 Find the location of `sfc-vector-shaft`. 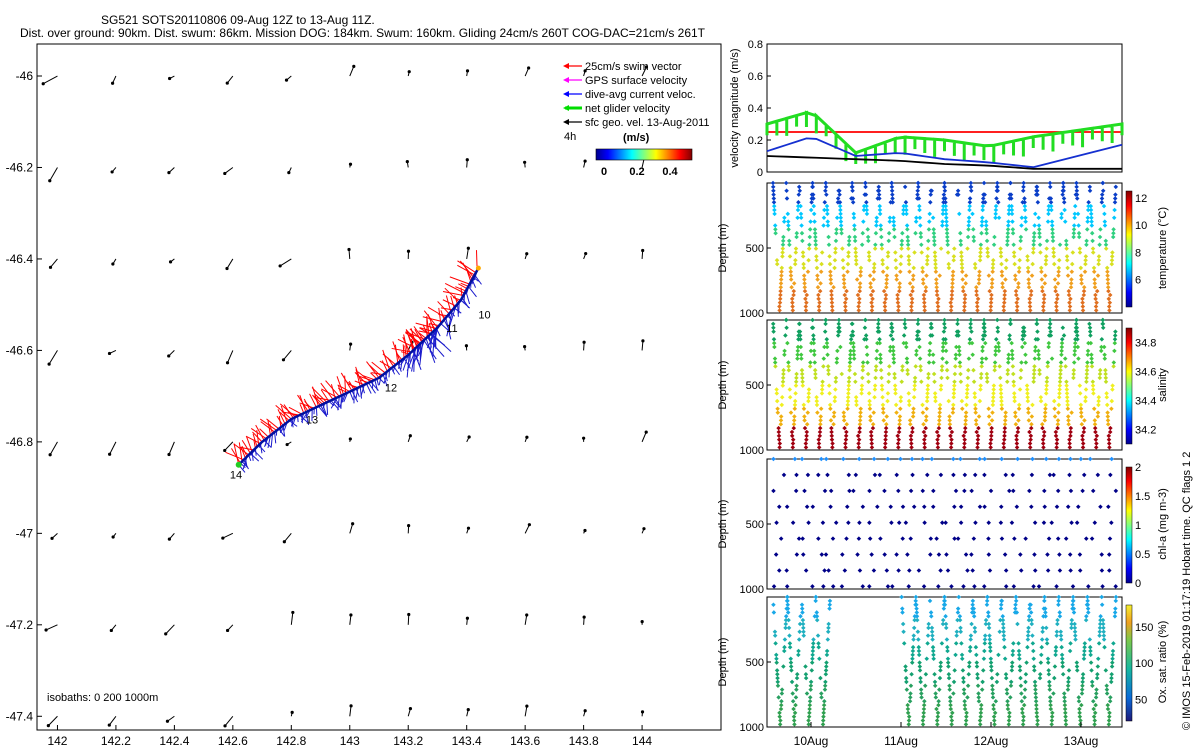

sfc-vector-shaft is located at coordinates (230, 263).